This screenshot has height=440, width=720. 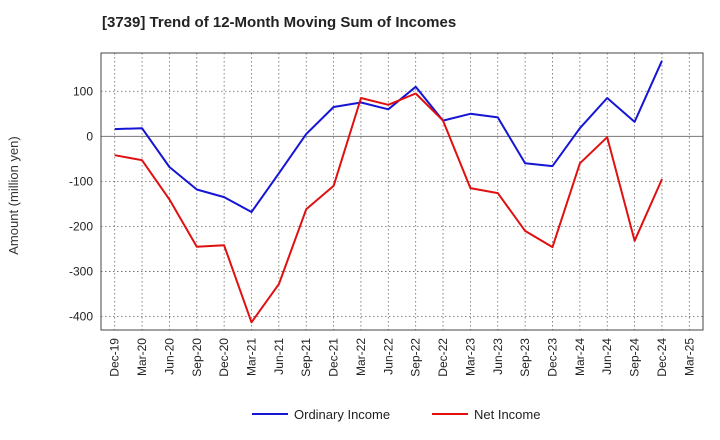 I want to click on x-tick-label: Dec-20, so click(x=224, y=357).